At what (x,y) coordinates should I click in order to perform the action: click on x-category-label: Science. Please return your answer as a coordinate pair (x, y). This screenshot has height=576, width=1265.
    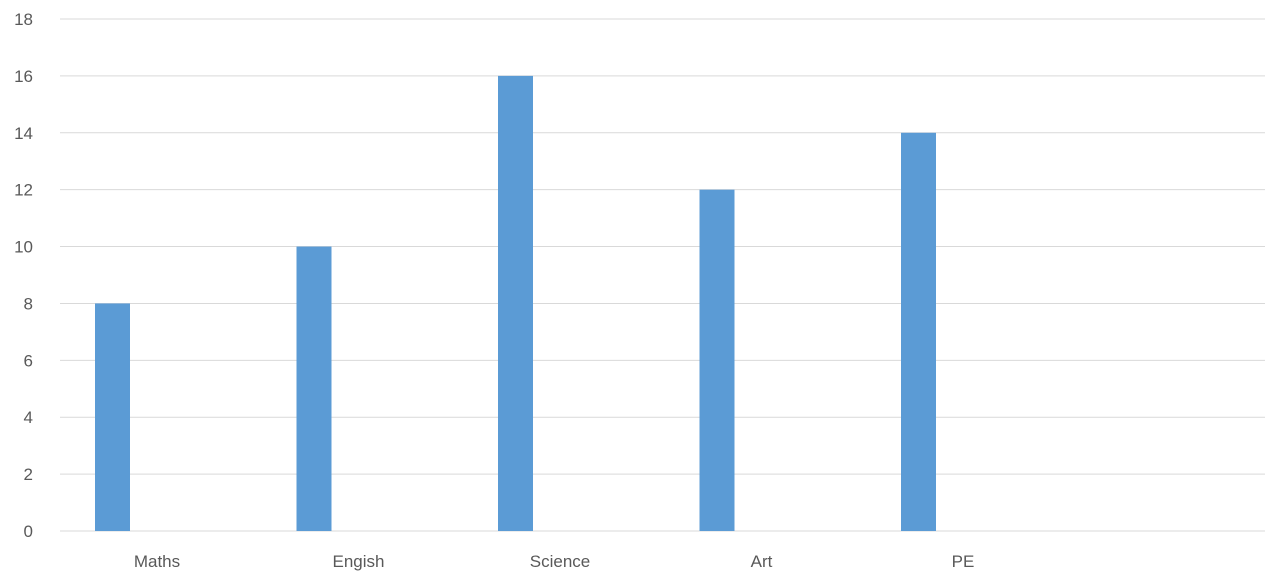
    Looking at the image, I should click on (560, 561).